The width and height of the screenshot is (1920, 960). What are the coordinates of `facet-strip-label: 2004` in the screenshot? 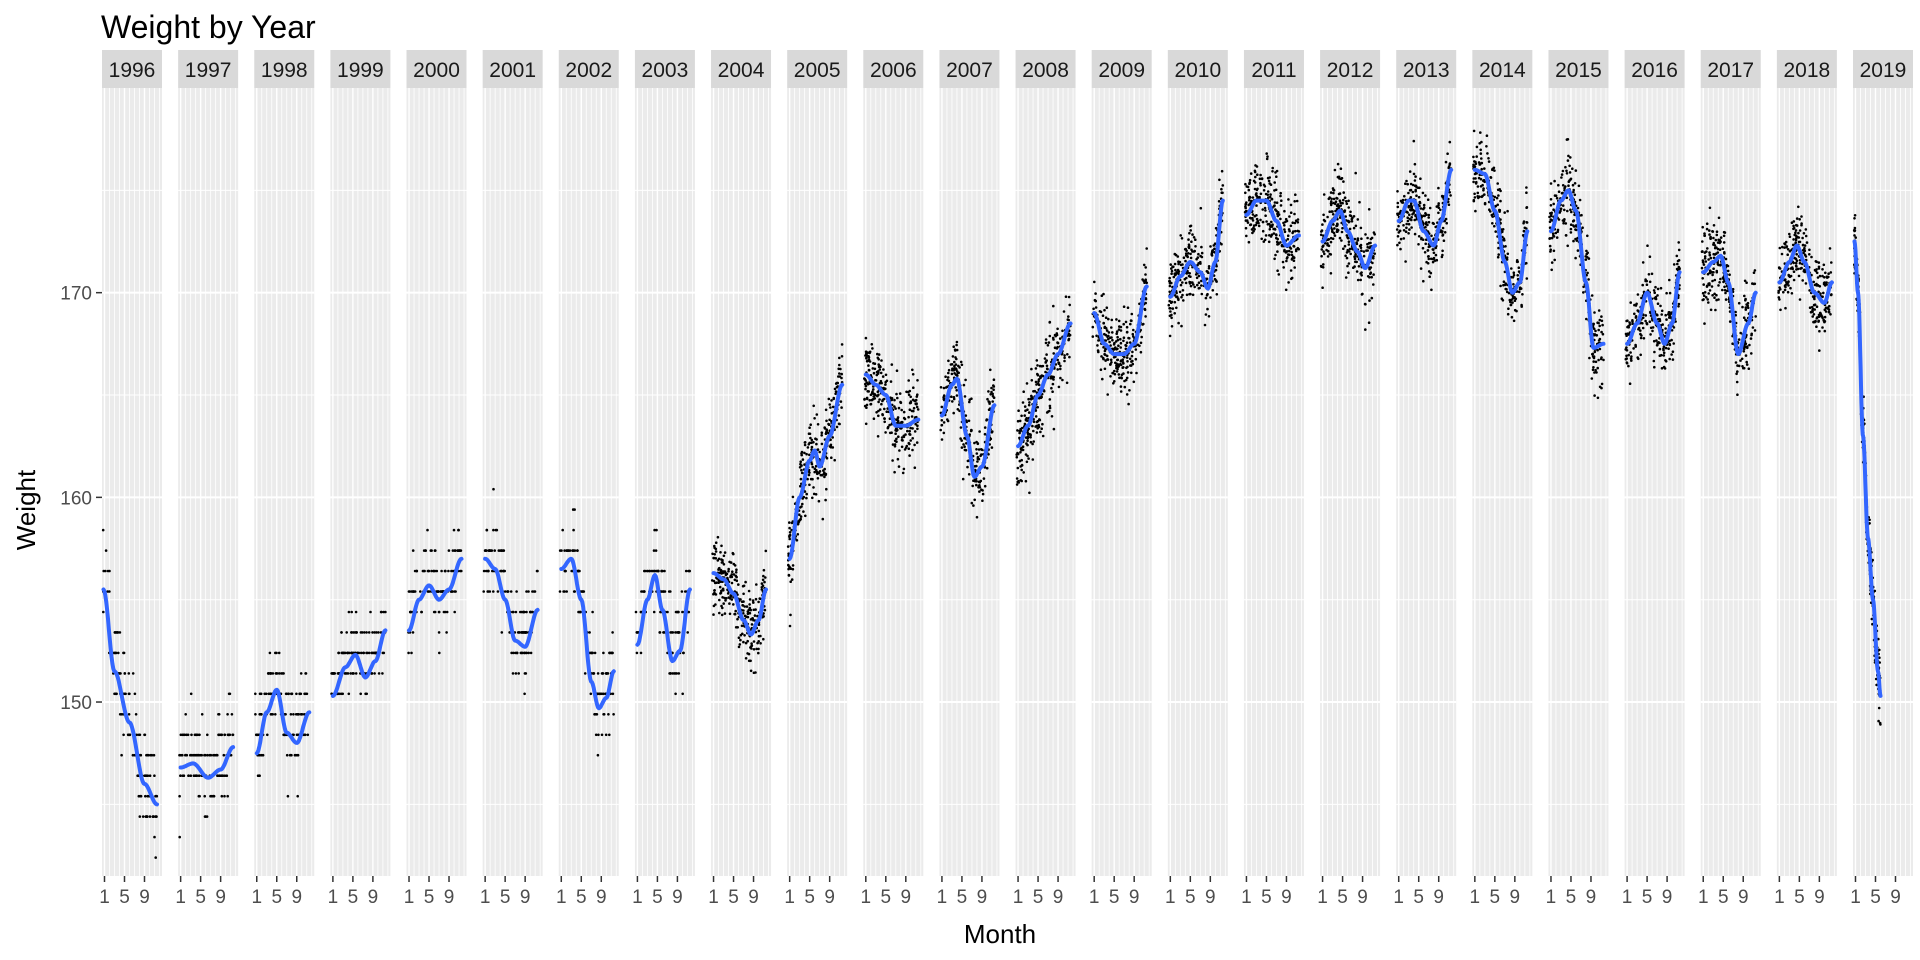 It's located at (741, 70).